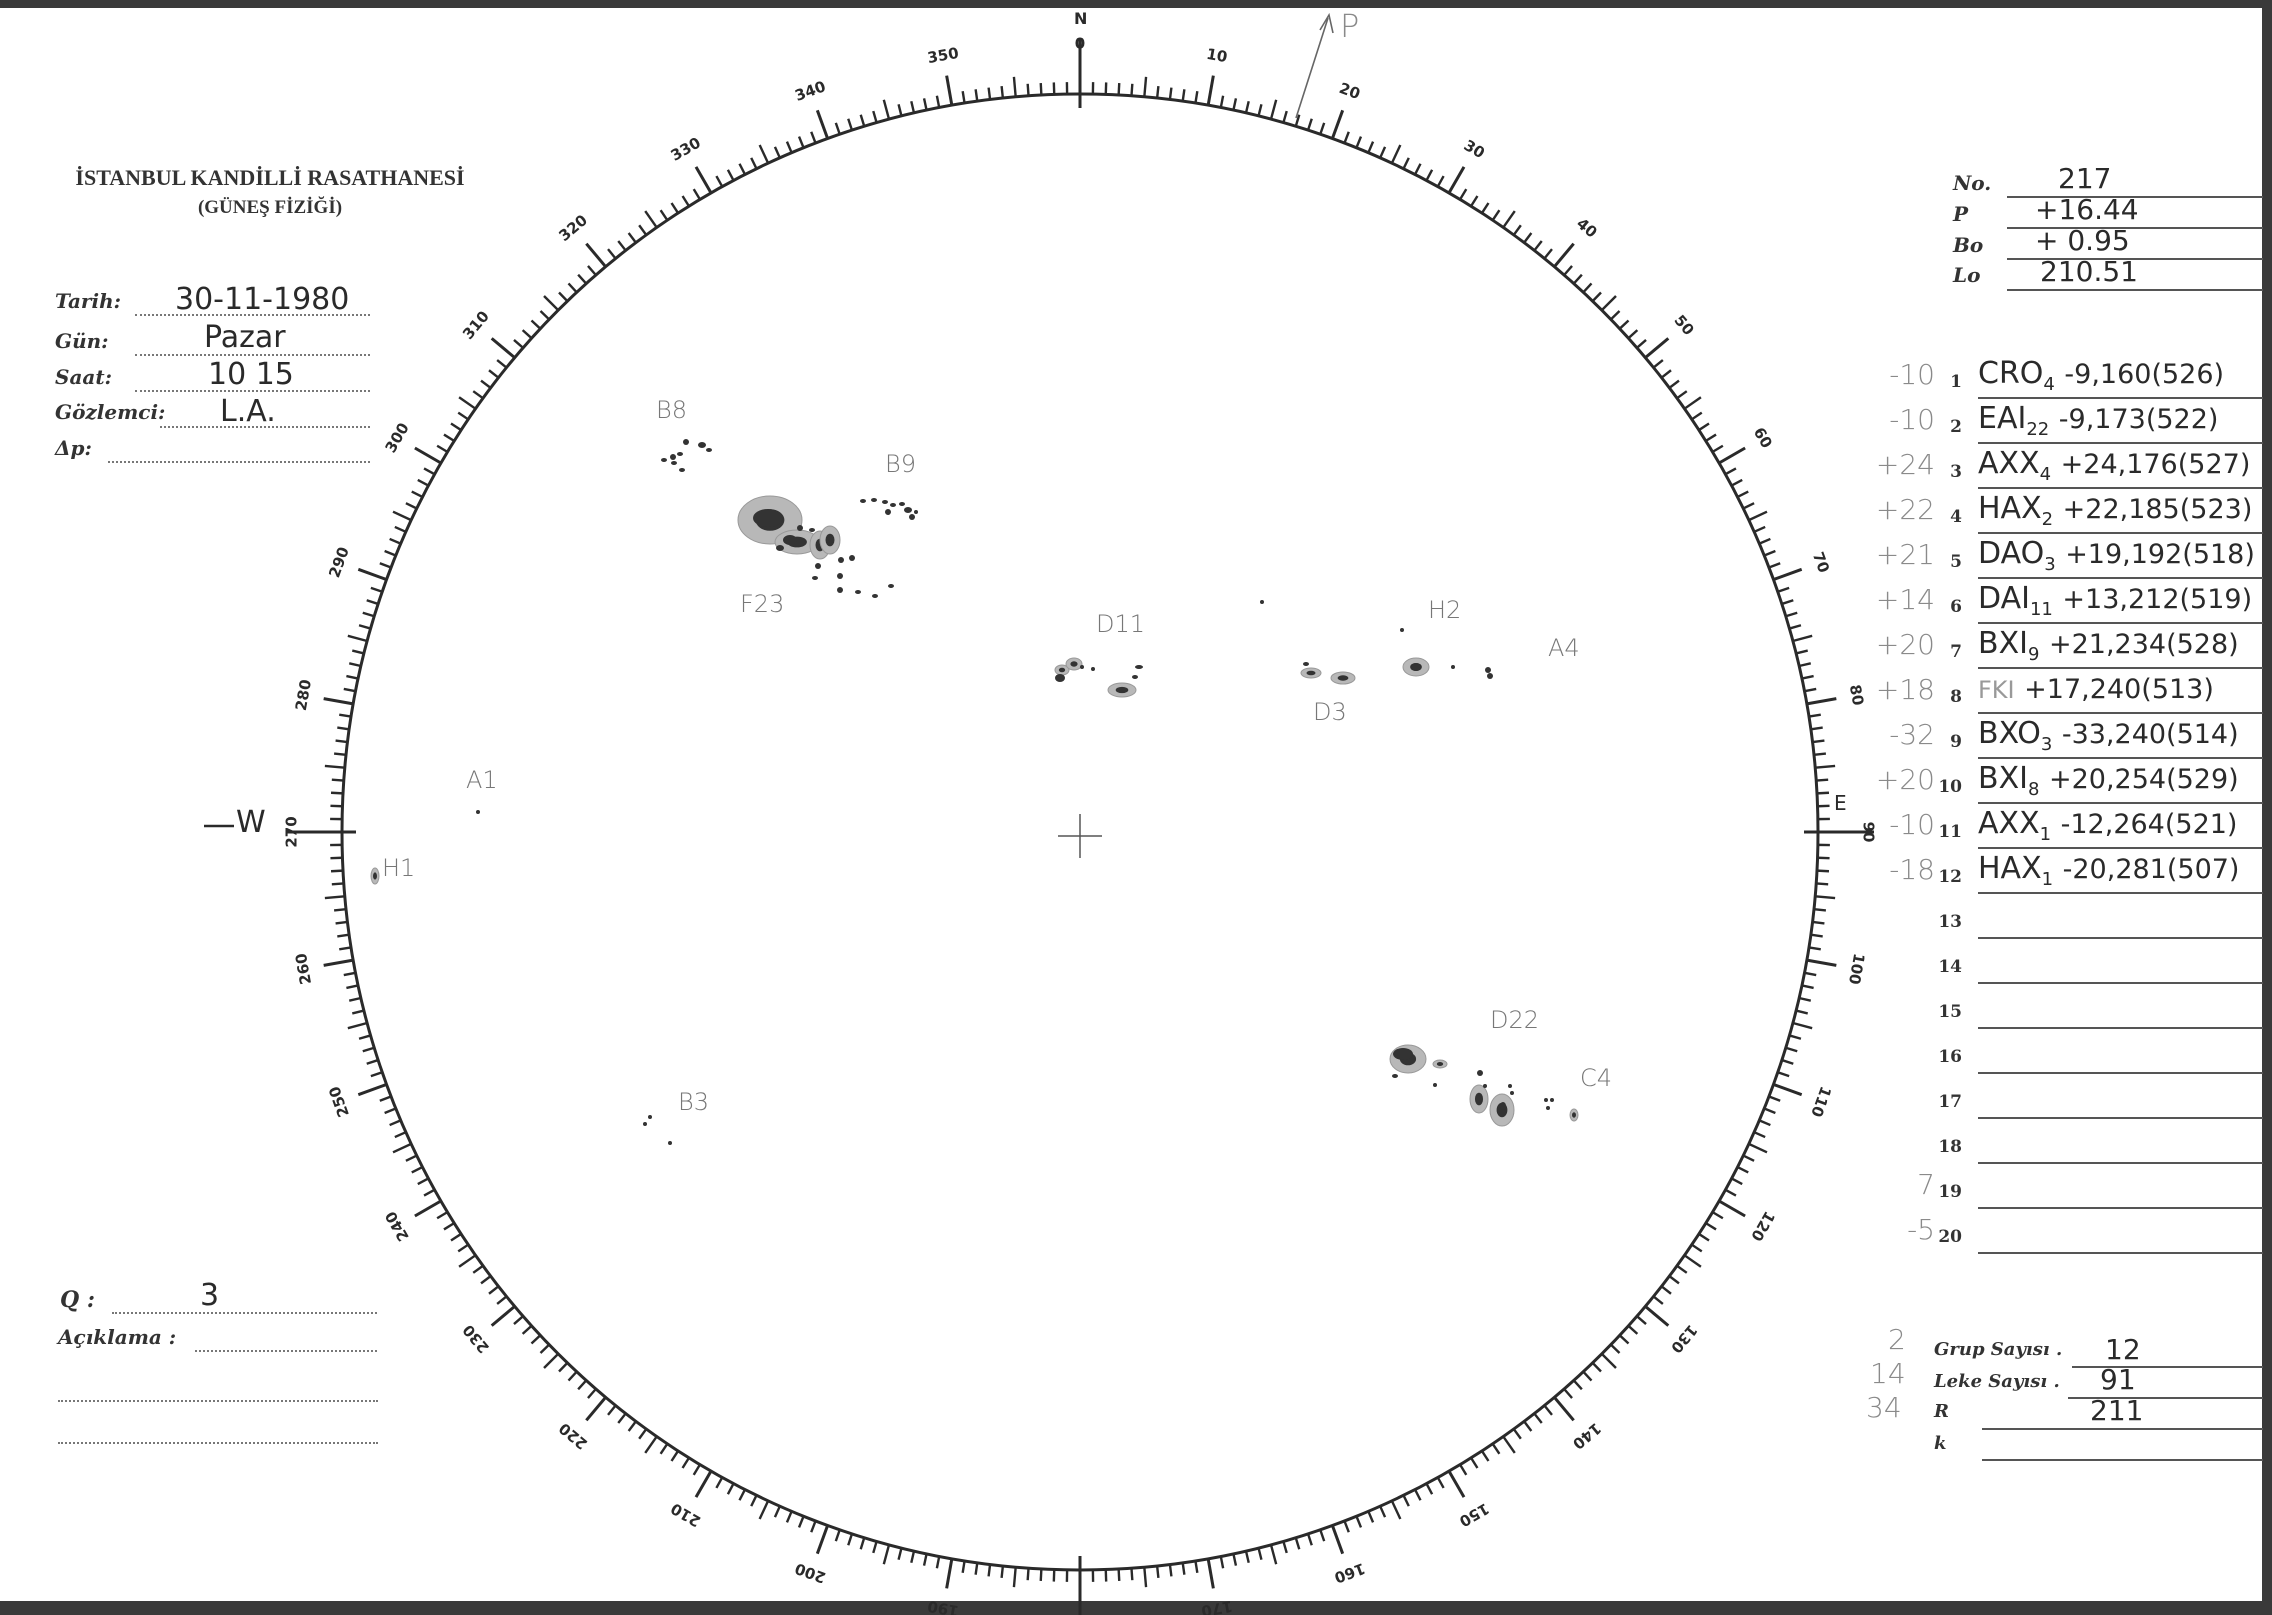  What do you see at coordinates (2135, 290) in the screenshot?
I see `lo-field` at bounding box center [2135, 290].